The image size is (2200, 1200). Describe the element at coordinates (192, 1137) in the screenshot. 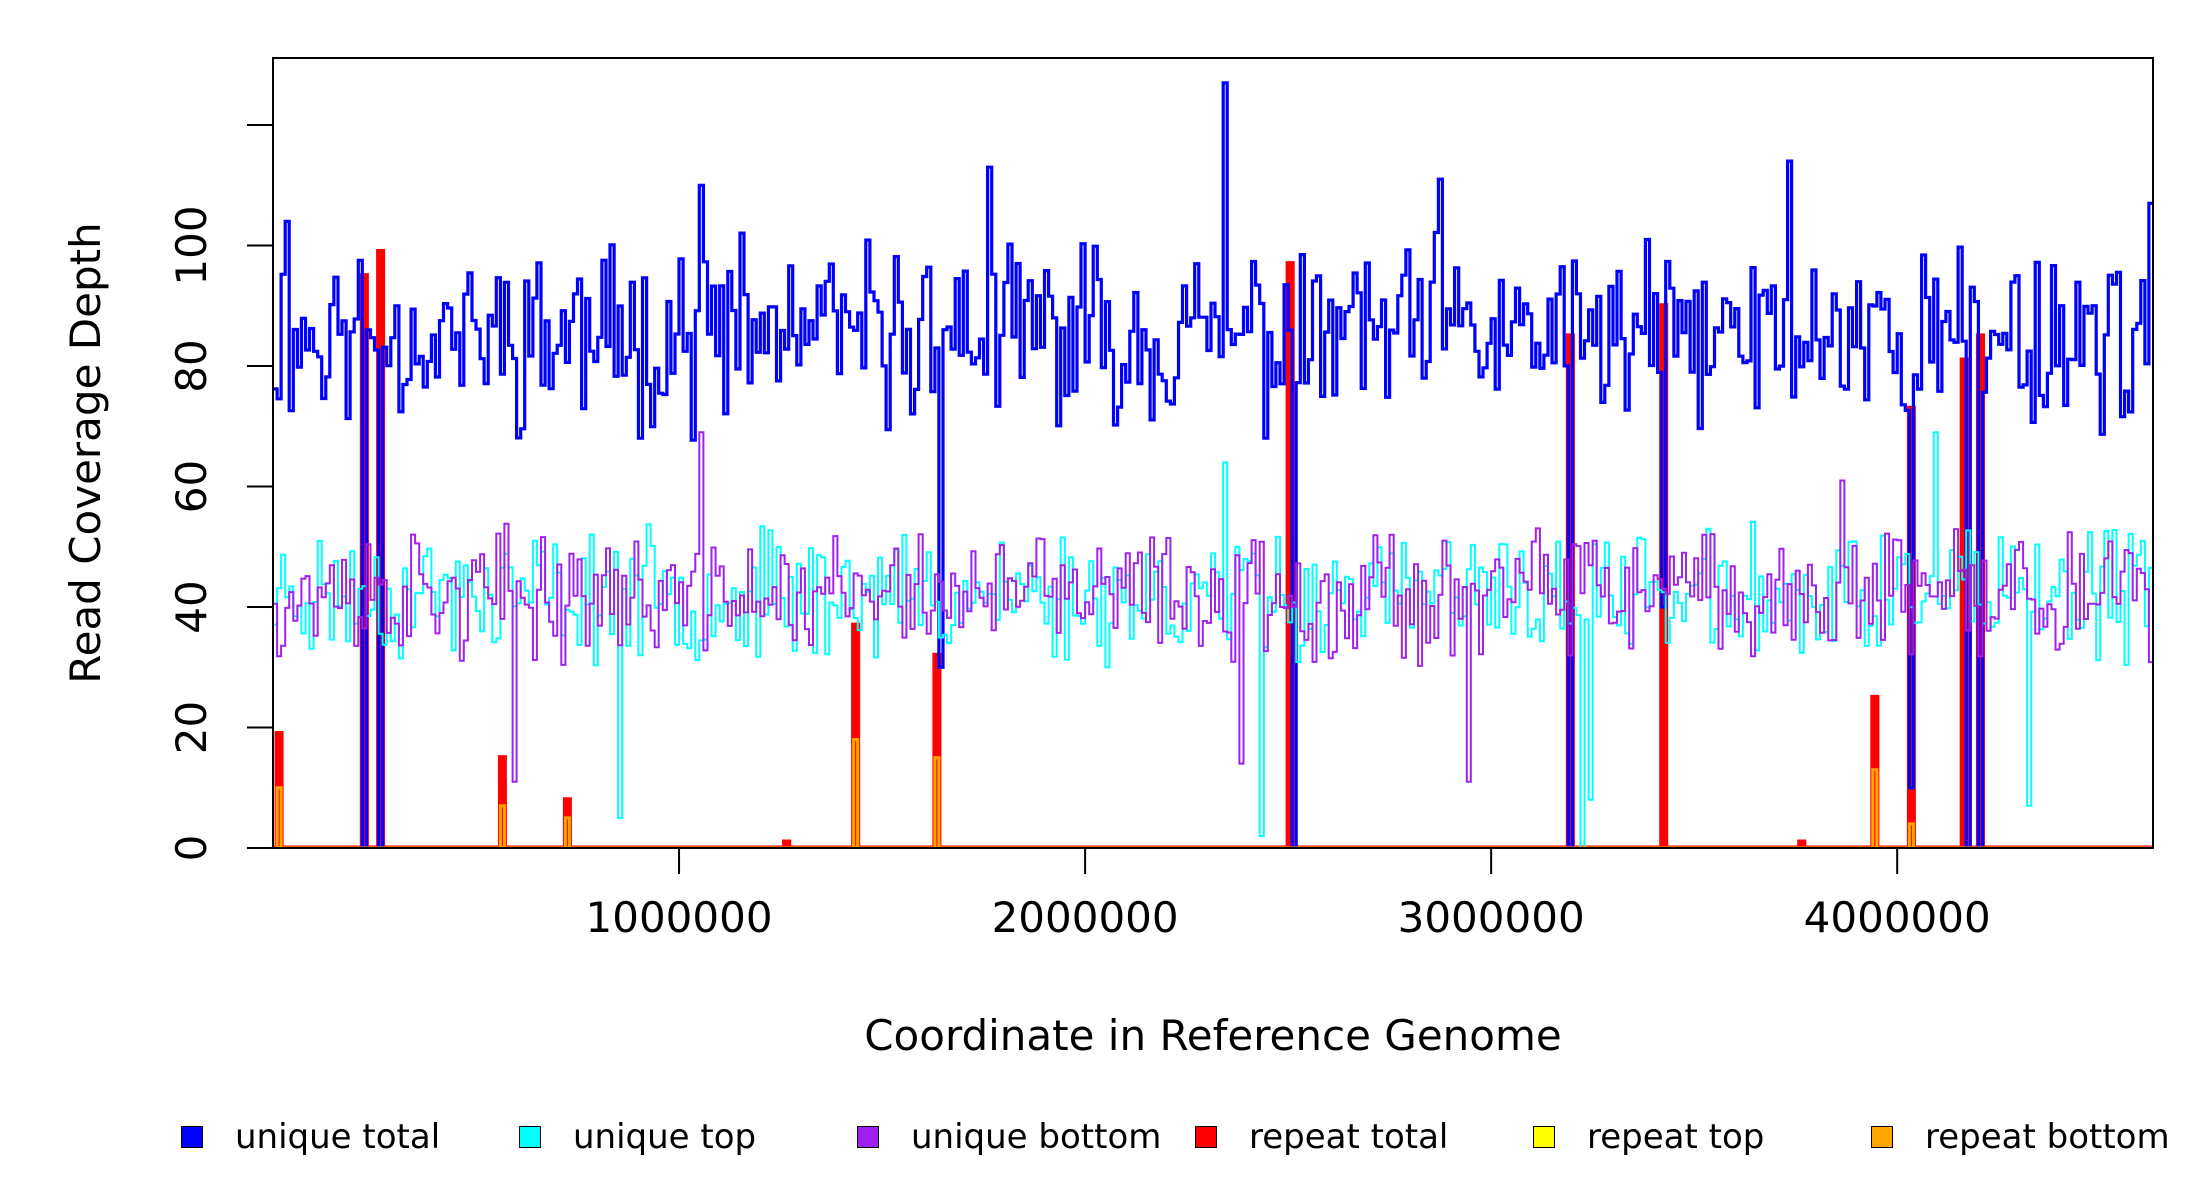

I see `legend-swatch-unique-total` at that location.